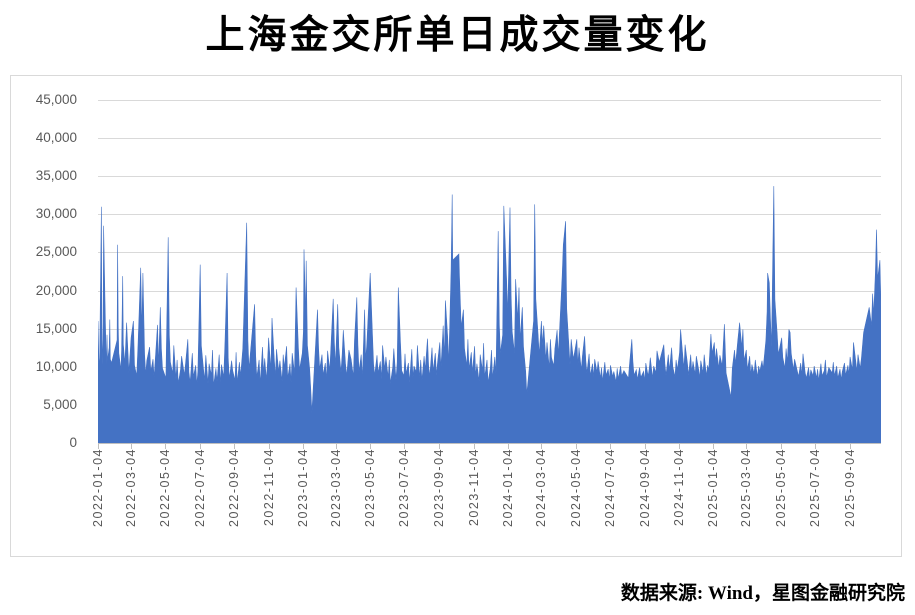 Image resolution: width=915 pixels, height=615 pixels. I want to click on x-axis-tick-label: 2022-07-04, so click(200, 487).